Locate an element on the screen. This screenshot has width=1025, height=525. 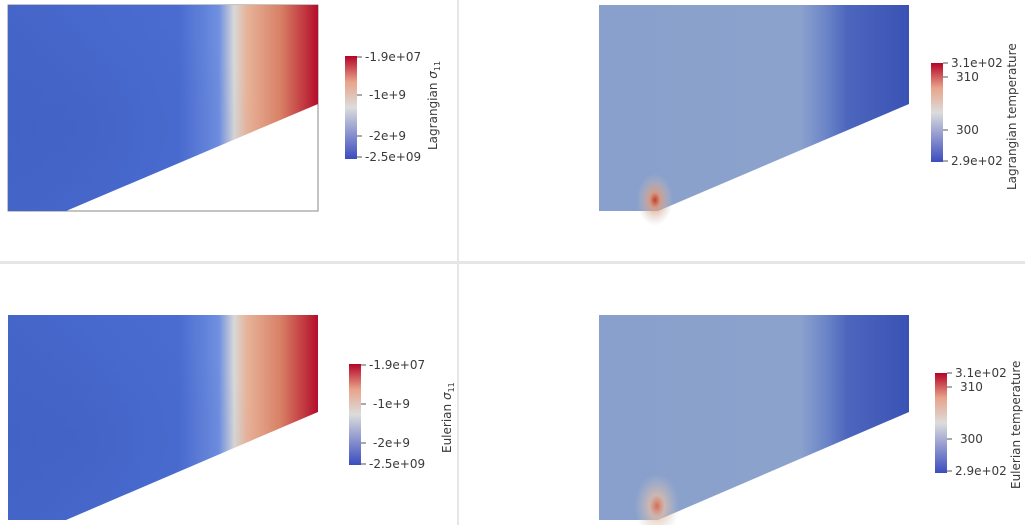
colorbar-title: Lagrangian σ11 is located at coordinates (434, 105).